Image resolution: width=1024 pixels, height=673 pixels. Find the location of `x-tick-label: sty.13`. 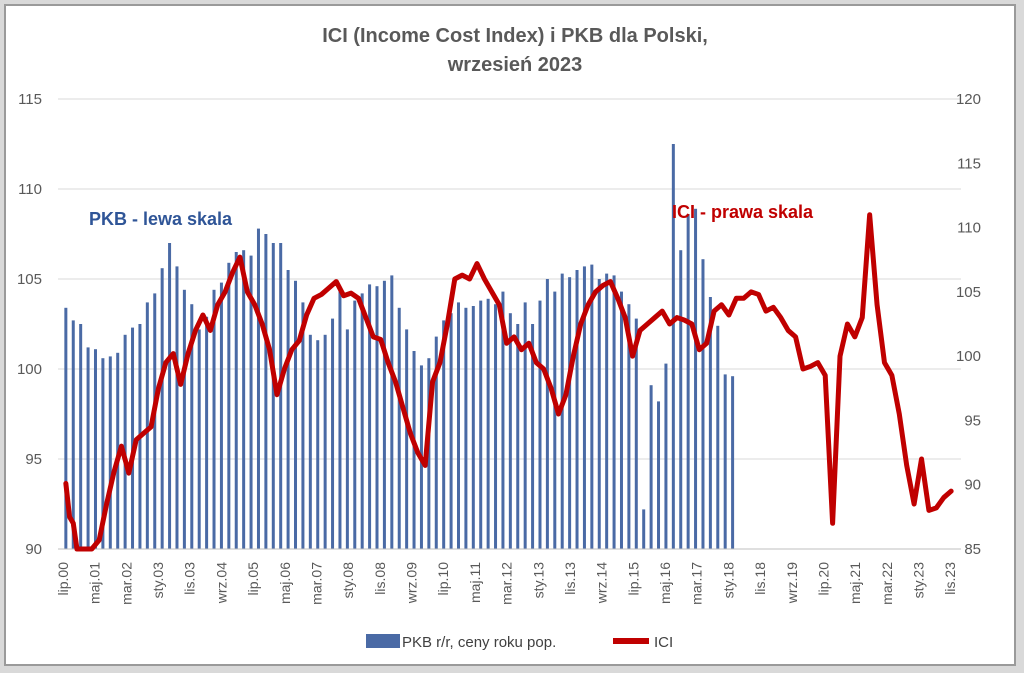

x-tick-label: sty.13 is located at coordinates (538, 580).